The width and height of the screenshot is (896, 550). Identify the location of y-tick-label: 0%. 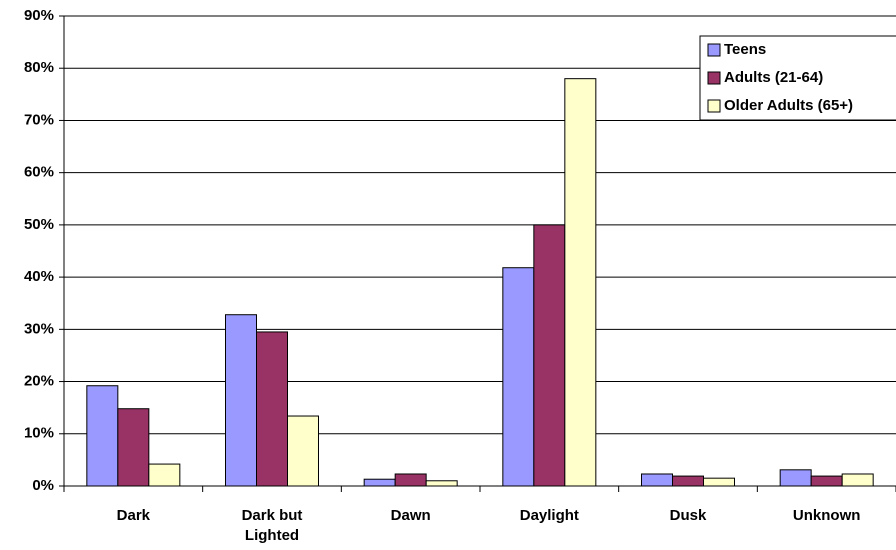
(43, 485).